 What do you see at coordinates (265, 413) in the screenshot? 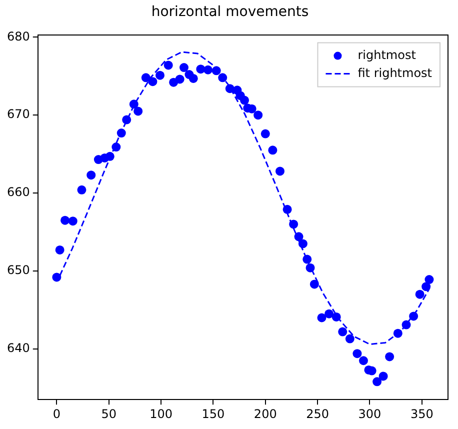
I see `x-tick-label: 200` at bounding box center [265, 413].